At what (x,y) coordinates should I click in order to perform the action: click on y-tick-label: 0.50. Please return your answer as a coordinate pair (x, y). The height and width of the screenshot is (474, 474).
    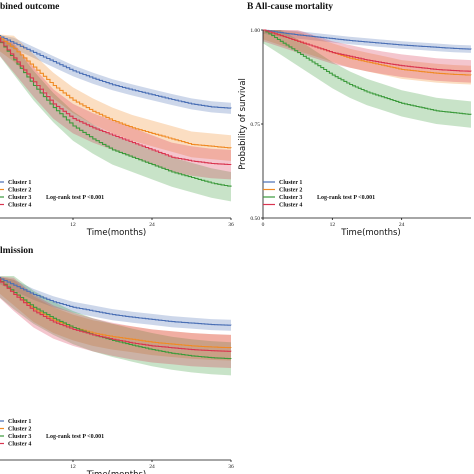
    Looking at the image, I should click on (255, 219).